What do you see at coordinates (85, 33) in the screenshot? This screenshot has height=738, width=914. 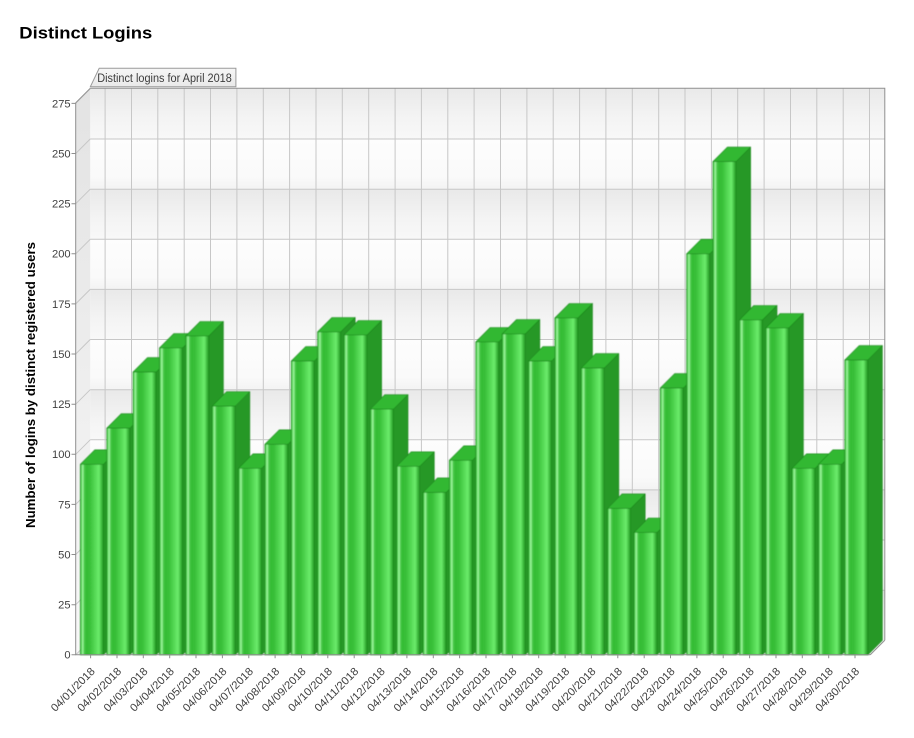 I see `svg-text: Distinct Logins` at bounding box center [85, 33].